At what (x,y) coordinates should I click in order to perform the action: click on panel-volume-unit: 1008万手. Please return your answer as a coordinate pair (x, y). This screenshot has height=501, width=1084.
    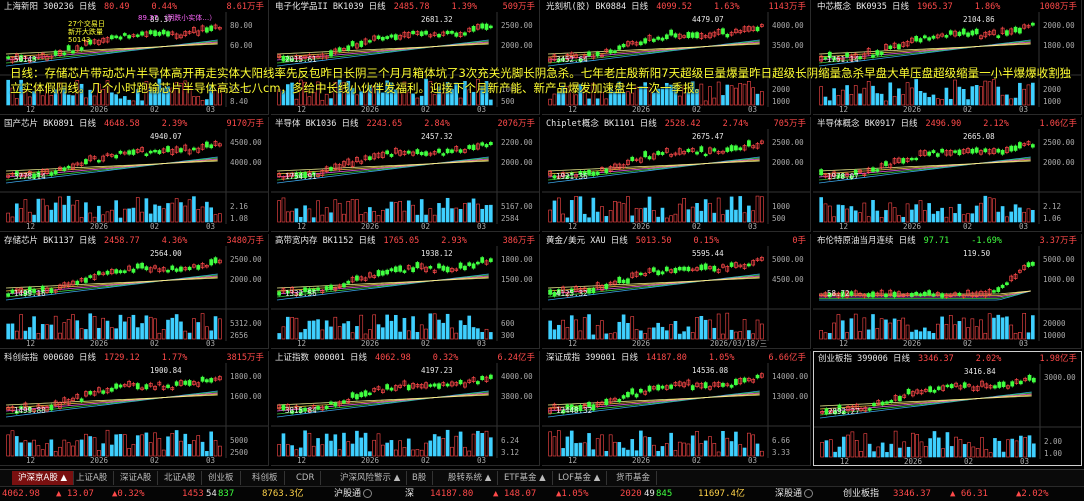
    Looking at the image, I should click on (1058, 7).